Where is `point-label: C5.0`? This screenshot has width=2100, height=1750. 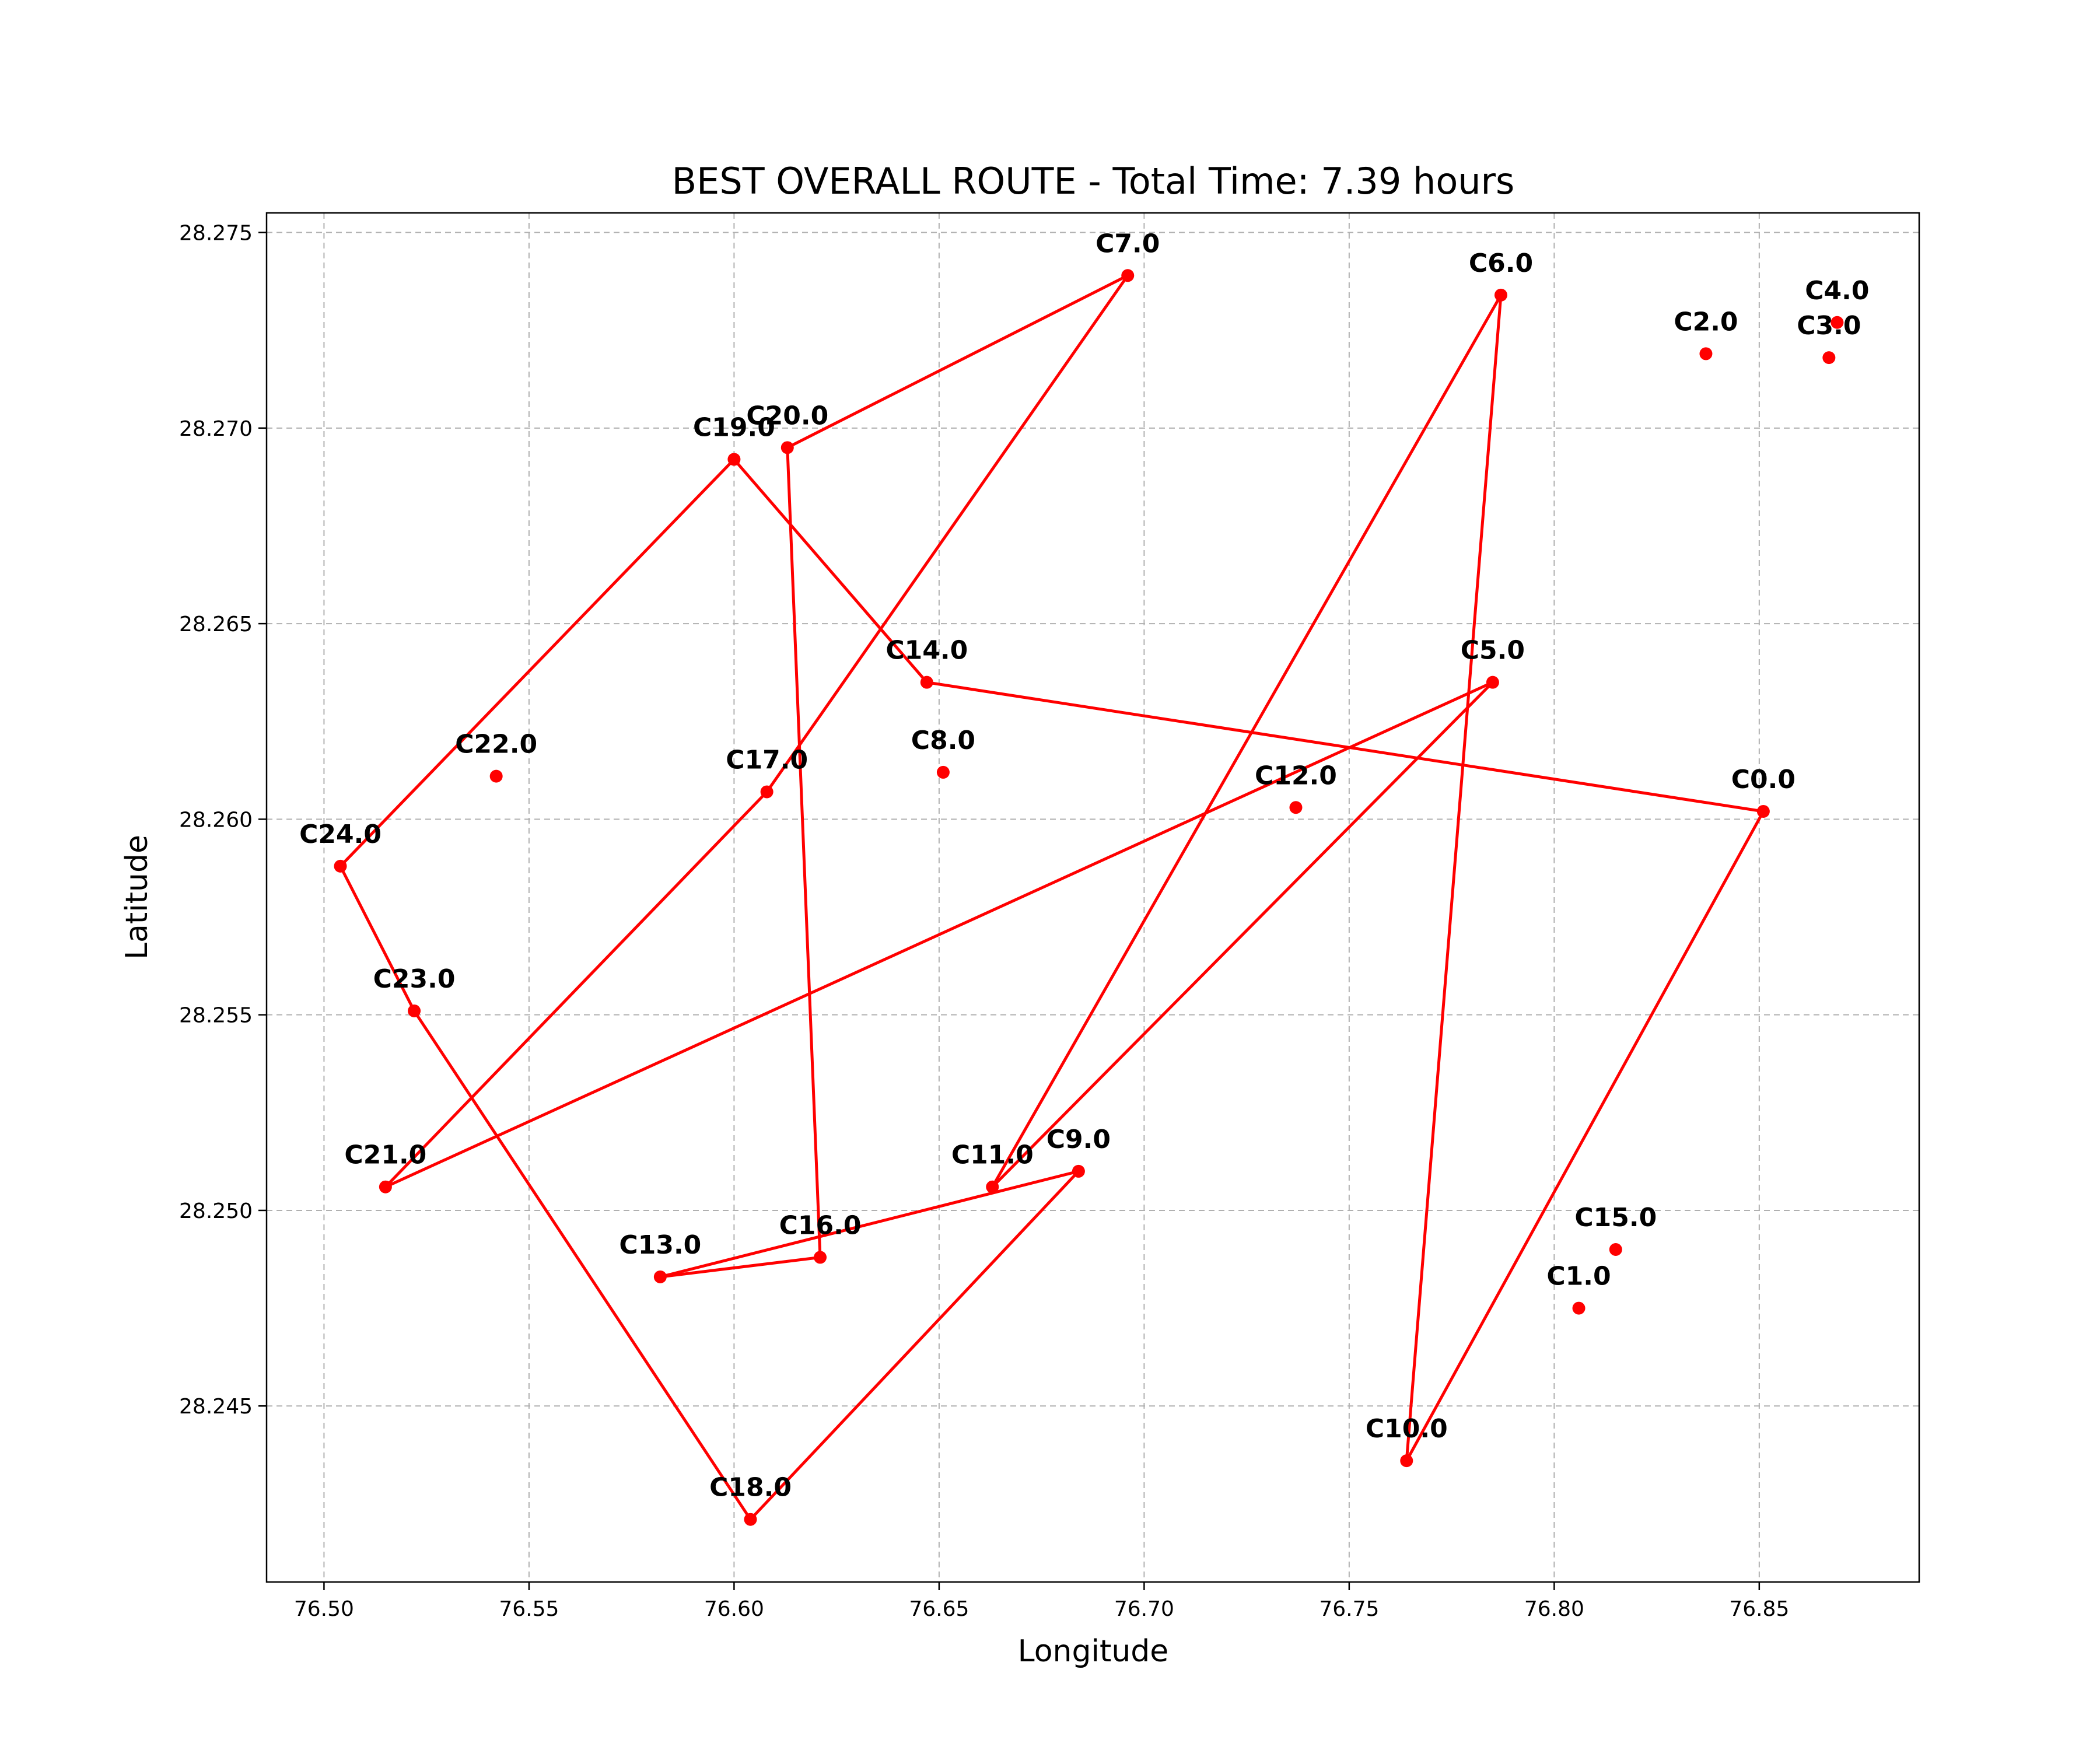
point-label: C5.0 is located at coordinates (1493, 651).